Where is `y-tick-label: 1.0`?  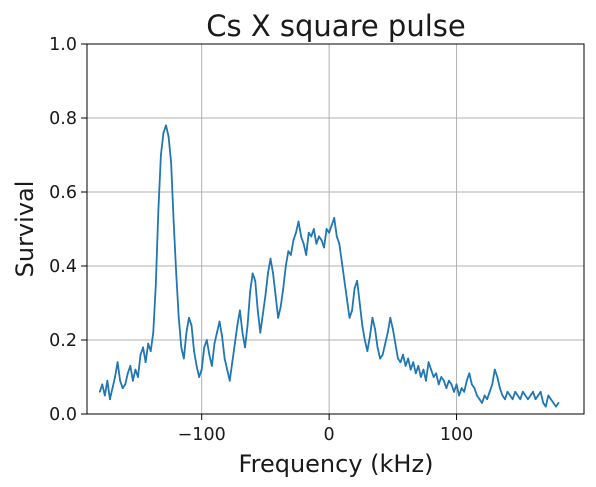 y-tick-label: 1.0 is located at coordinates (63, 45).